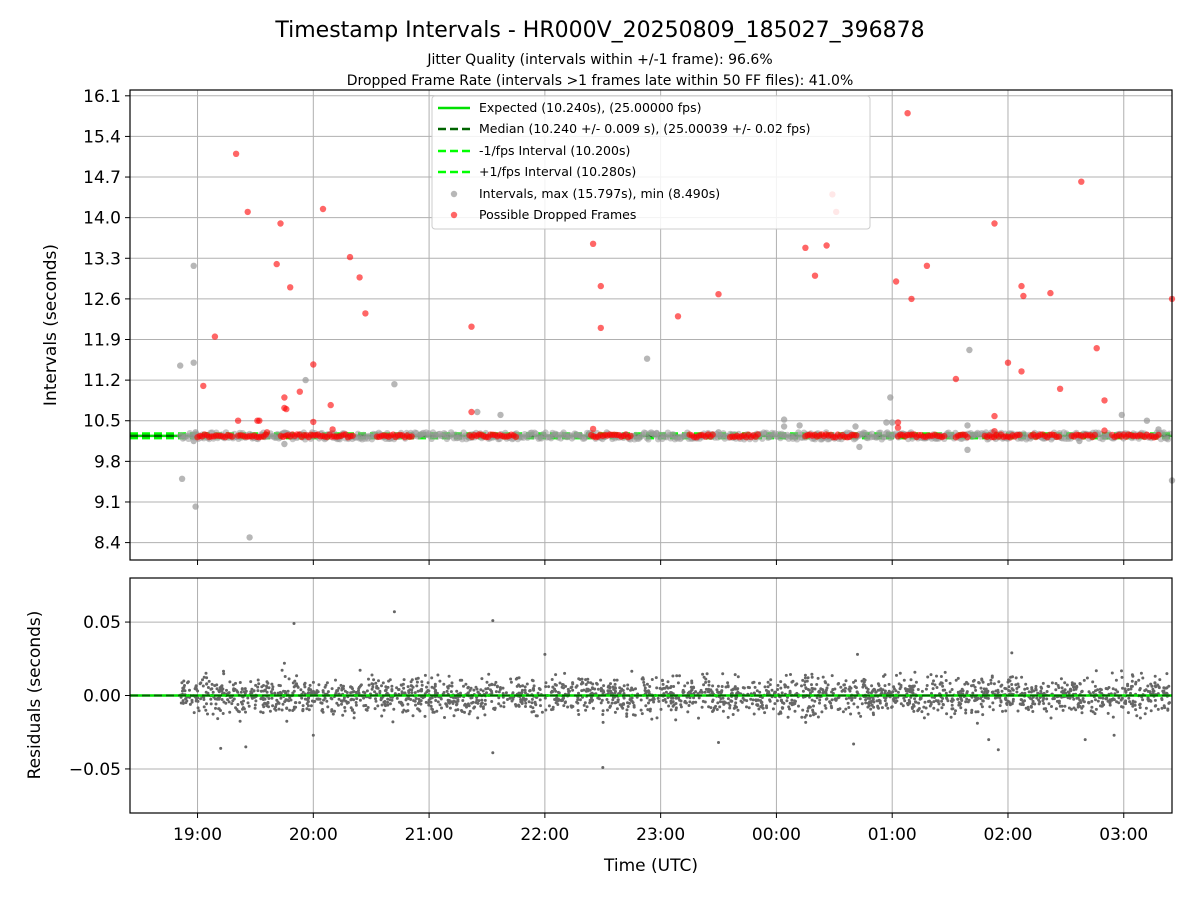  Describe the element at coordinates (102, 381) in the screenshot. I see `intervals-y-tick-label: 11.2` at that location.